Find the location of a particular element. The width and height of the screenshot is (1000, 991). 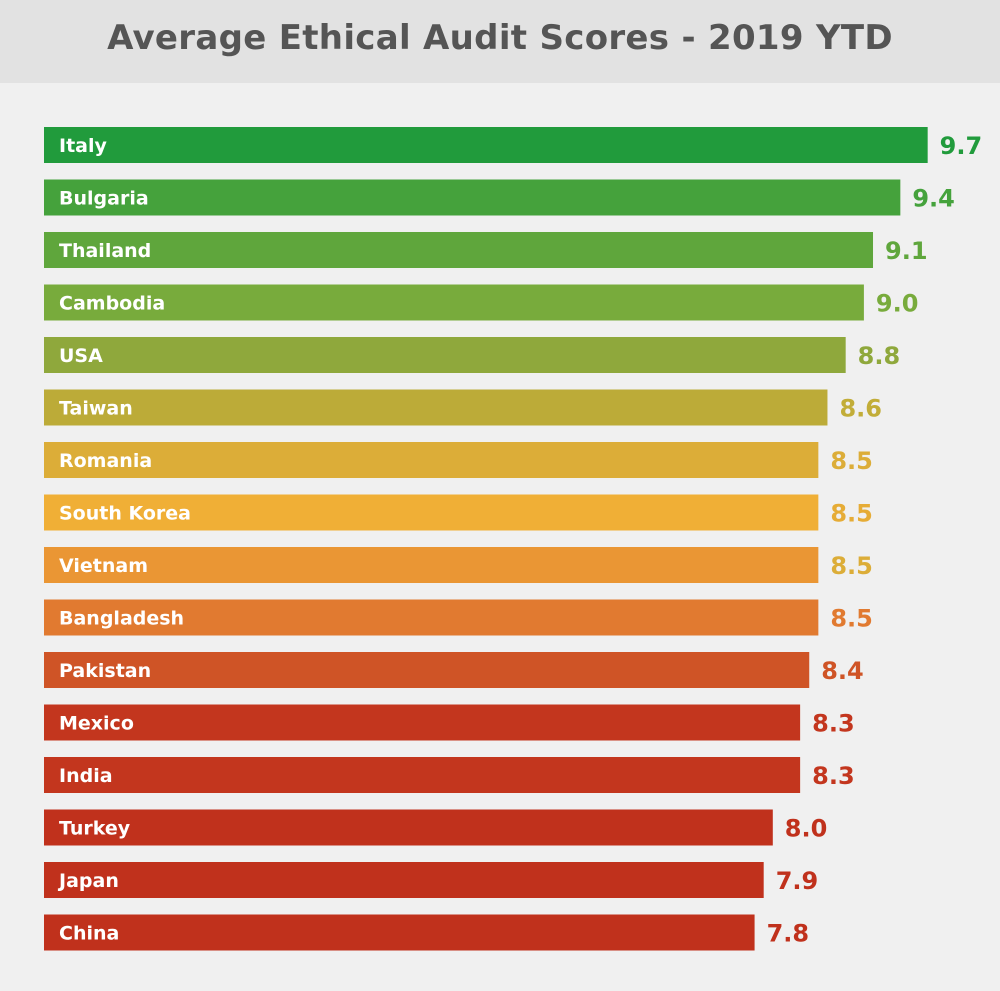

category-label: Taiwan is located at coordinates (96, 409).